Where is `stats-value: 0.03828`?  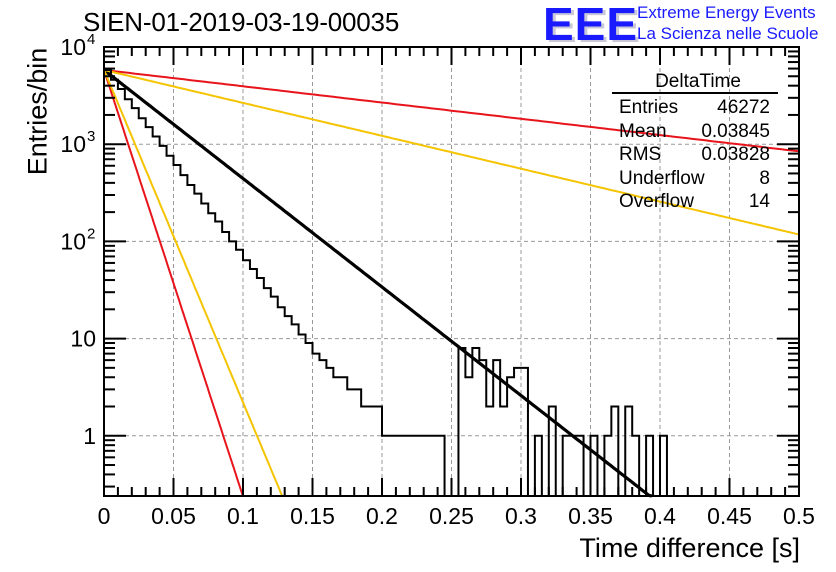 stats-value: 0.03828 is located at coordinates (735, 154).